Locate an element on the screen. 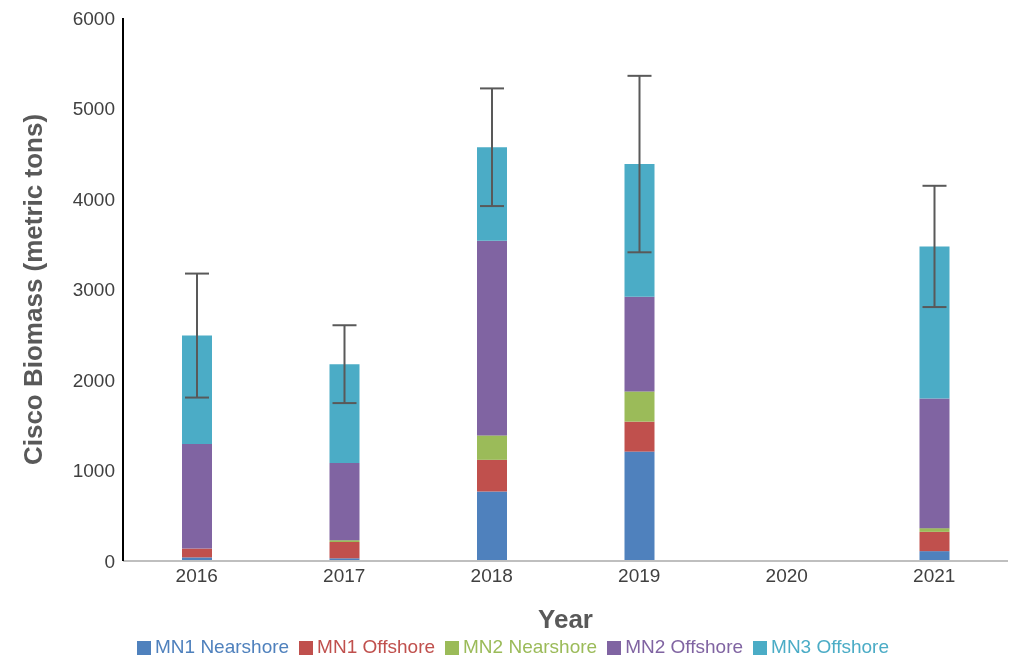 The height and width of the screenshot is (668, 1026). x-axis-title: Year is located at coordinates (565, 619).